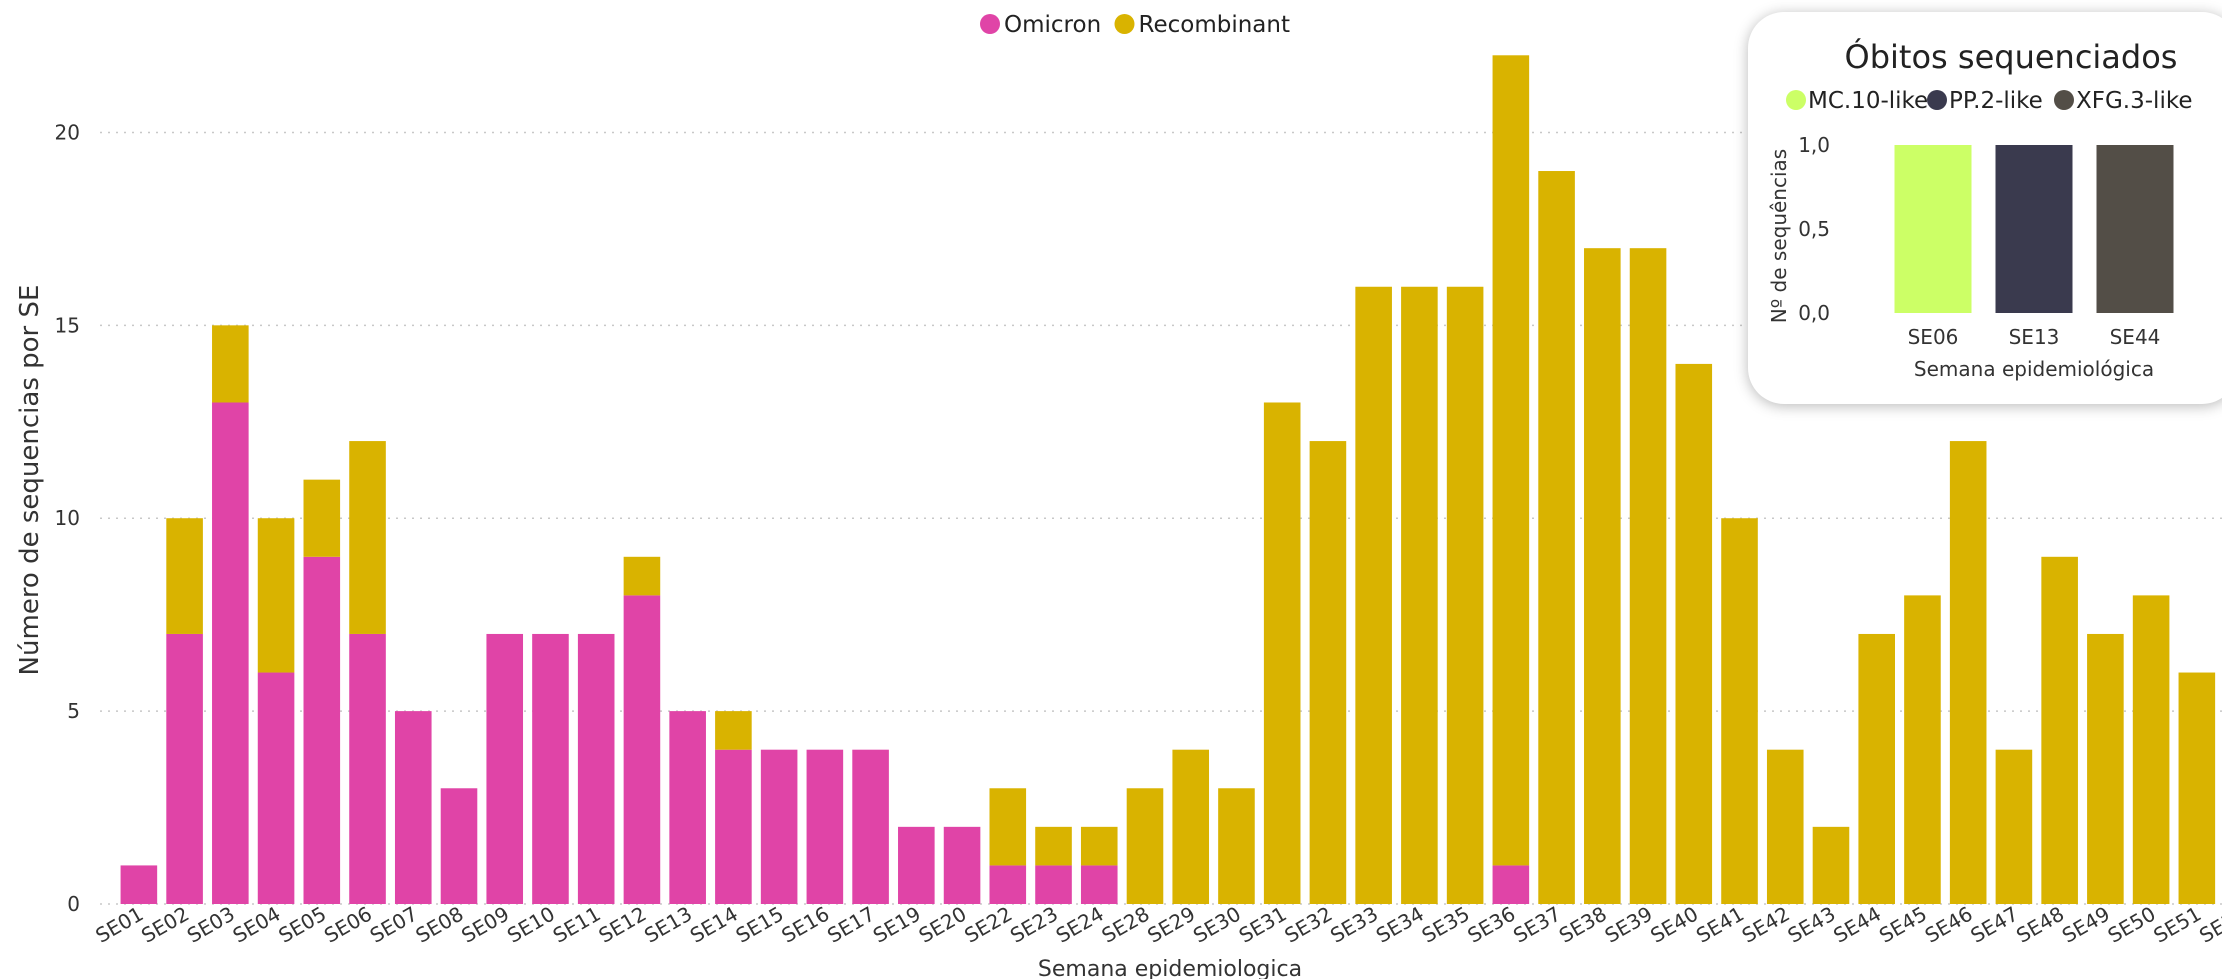 The width and height of the screenshot is (2222, 979). I want to click on bar-recombinant-se37, so click(1556, 537).